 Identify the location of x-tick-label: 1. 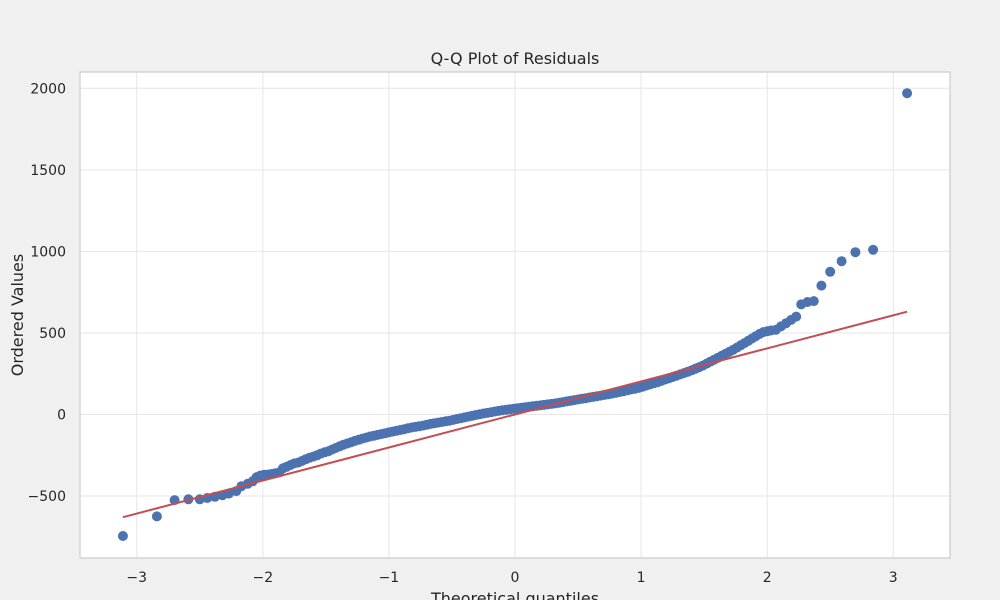
(641, 578).